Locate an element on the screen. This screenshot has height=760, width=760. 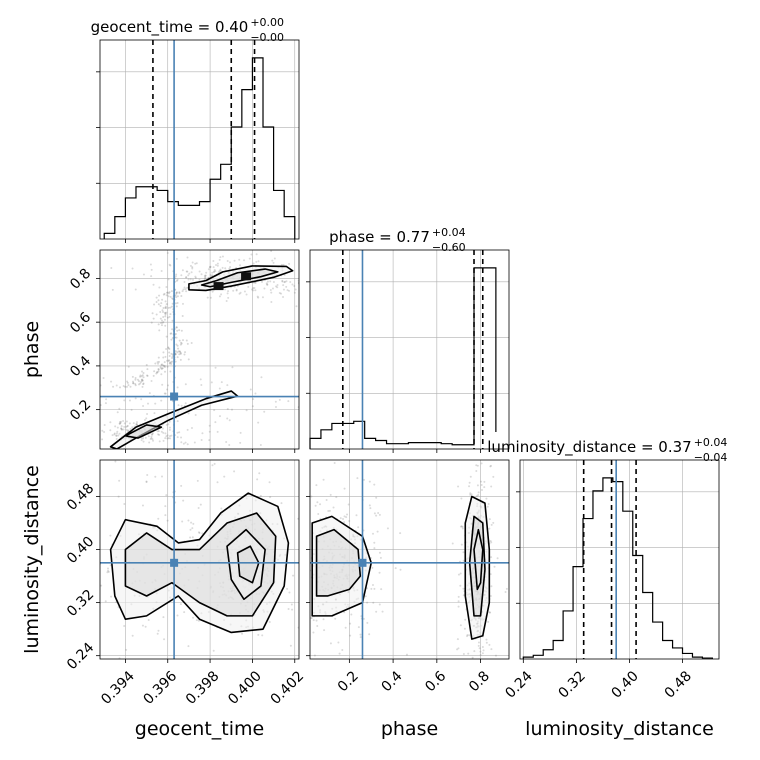
histogram-panel-phase: phase = 0.77 +0.04 −0.60 is located at coordinates (408, 339).